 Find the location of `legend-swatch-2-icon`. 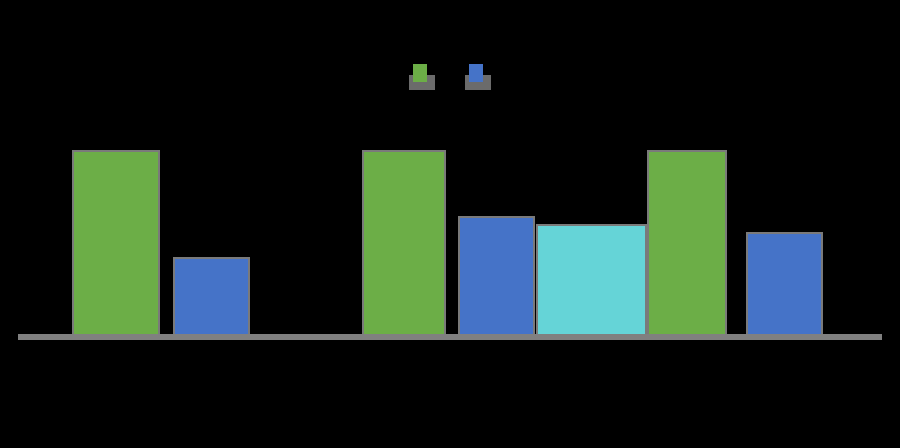

legend-swatch-2-icon is located at coordinates (476, 73).